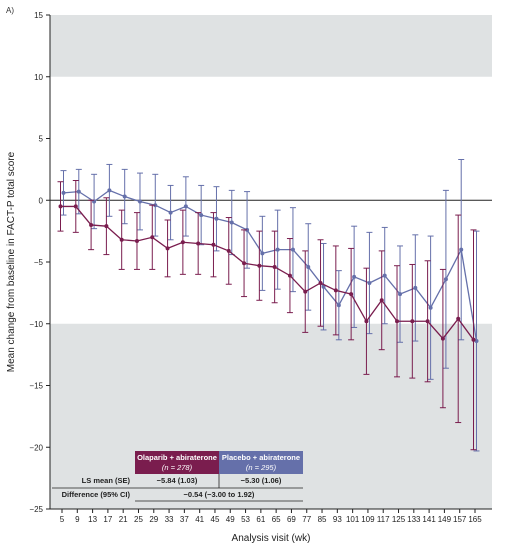 Image resolution: width=520 pixels, height=547 pixels. I want to click on y-ticks: 15 10 5 0 −5 −10 −15 −20 −25, so click(39, 262).